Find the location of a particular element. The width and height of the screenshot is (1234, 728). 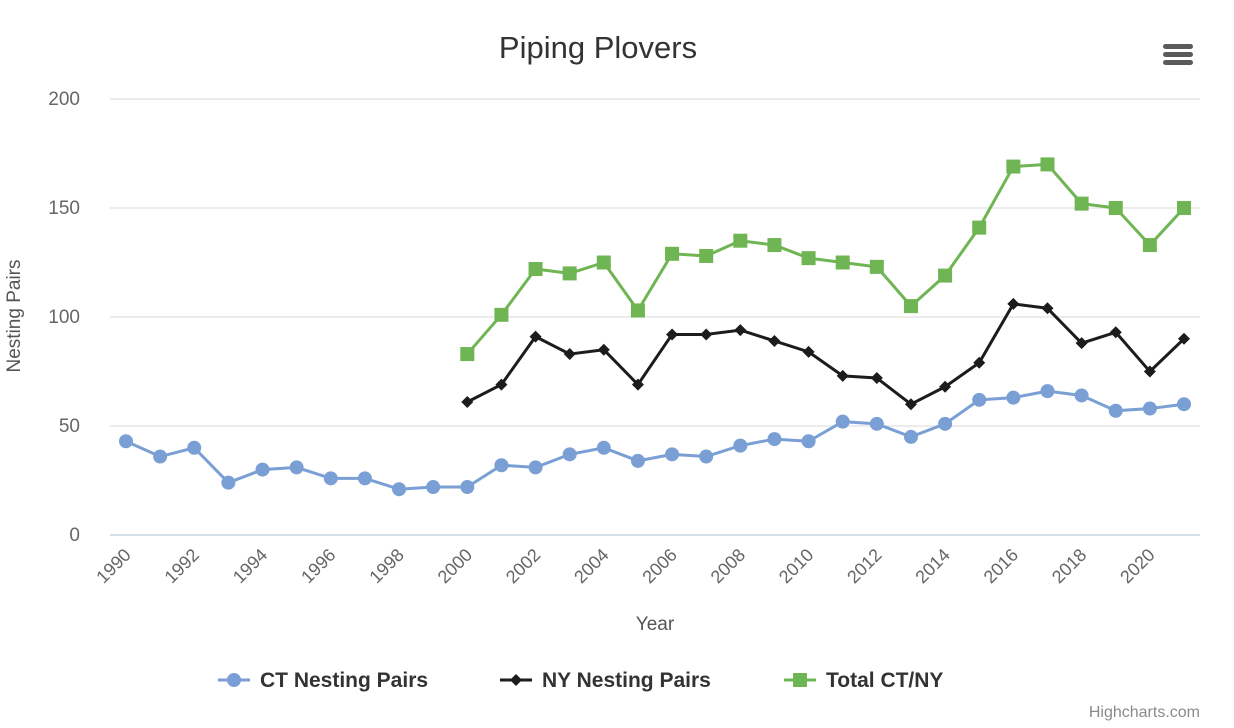

chart-title: Piping Plovers is located at coordinates (598, 47).